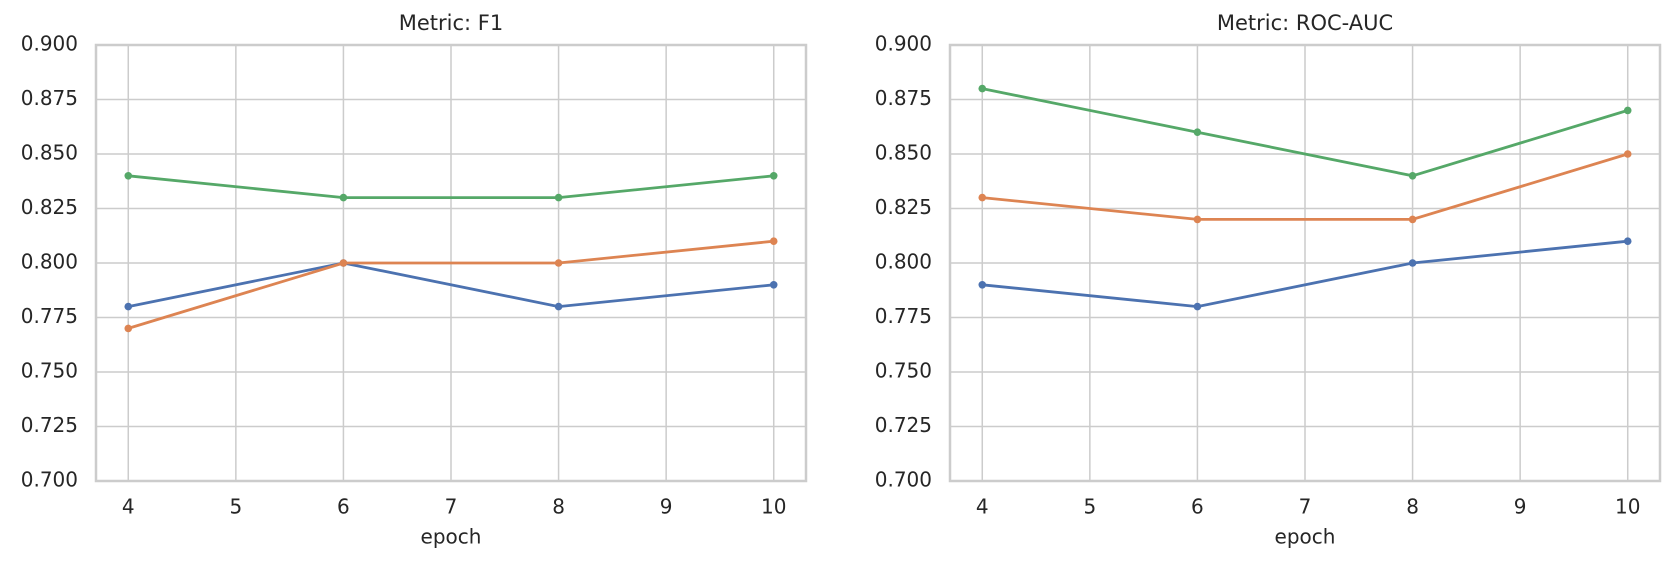 The image size is (1673, 565). Describe the element at coordinates (1305, 23) in the screenshot. I see `chart-title: Metric: ROC-AUC` at that location.